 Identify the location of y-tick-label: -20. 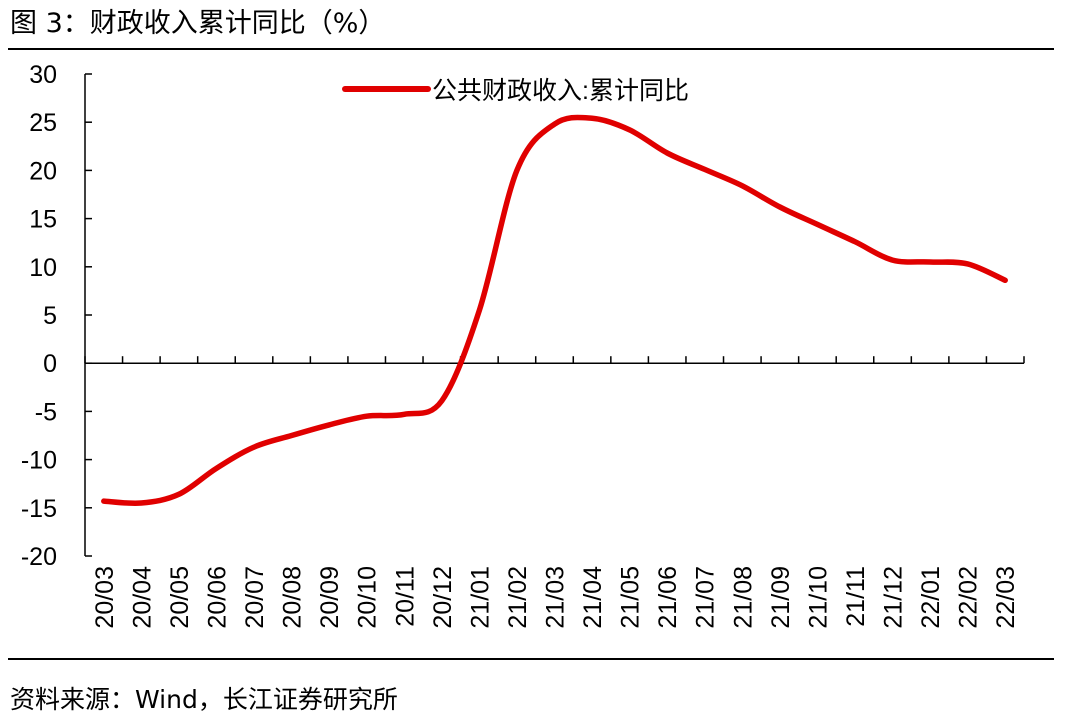
(39, 557).